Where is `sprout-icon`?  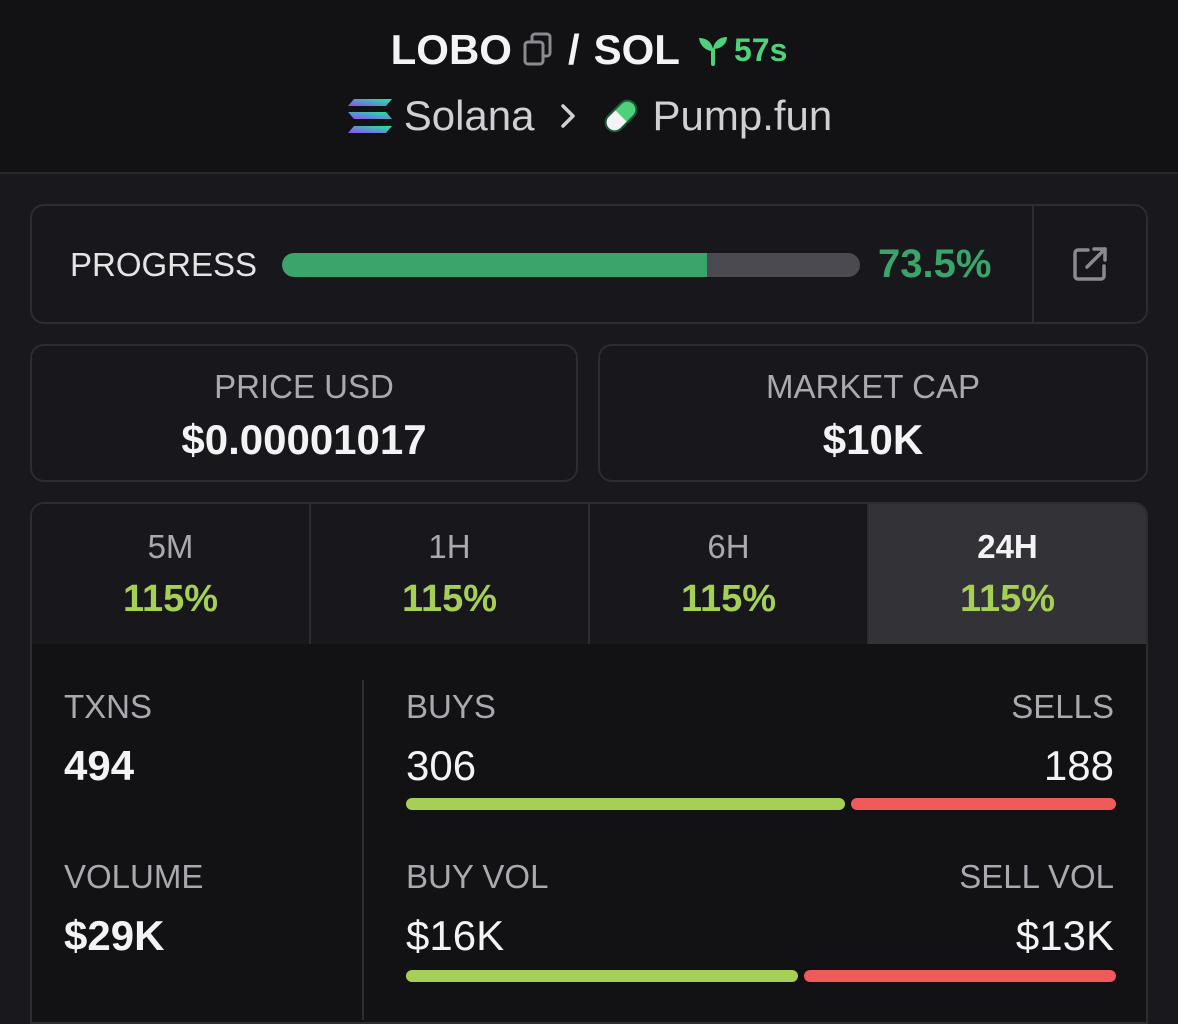
sprout-icon is located at coordinates (712, 51).